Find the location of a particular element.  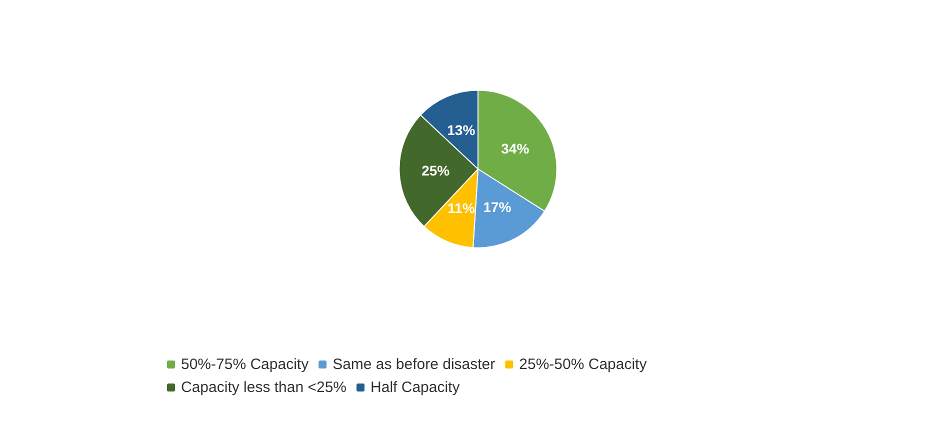

data-label: 17% is located at coordinates (497, 206).